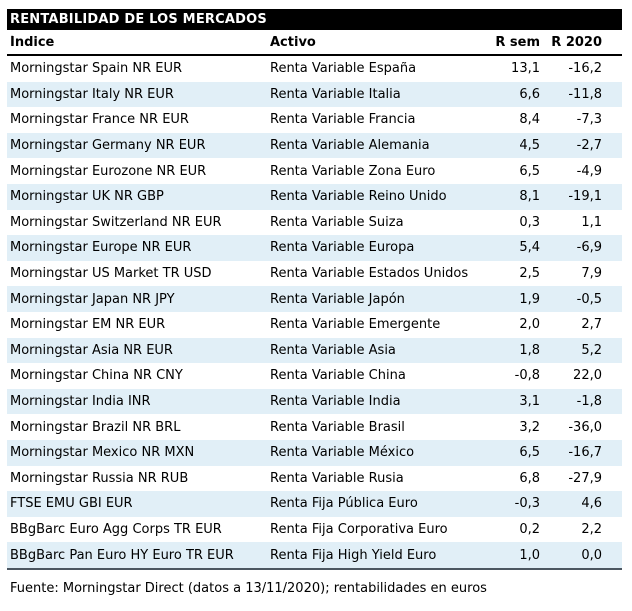 The height and width of the screenshot is (611, 632). I want to click on cell-r-2020: -0,5, so click(589, 299).